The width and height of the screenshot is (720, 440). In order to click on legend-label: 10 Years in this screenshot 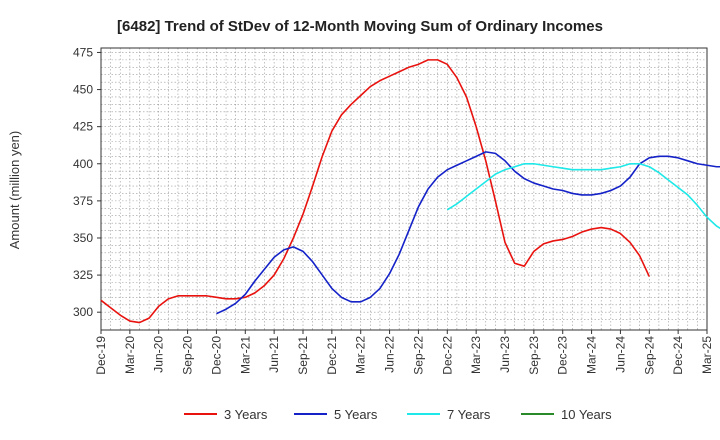, I will do `click(586, 414)`.